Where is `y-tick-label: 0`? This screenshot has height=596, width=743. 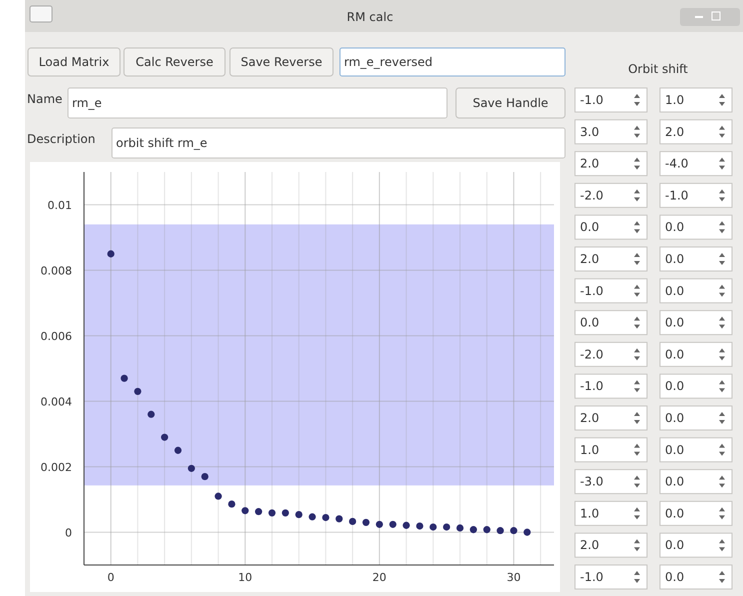 y-tick-label: 0 is located at coordinates (68, 533).